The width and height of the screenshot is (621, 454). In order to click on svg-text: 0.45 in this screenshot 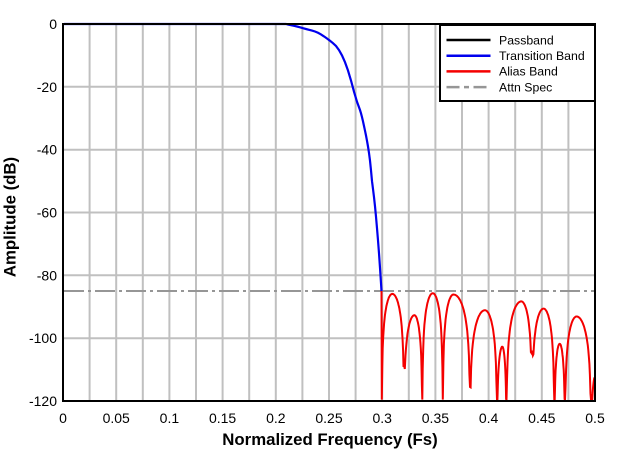, I will do `click(541, 418)`.